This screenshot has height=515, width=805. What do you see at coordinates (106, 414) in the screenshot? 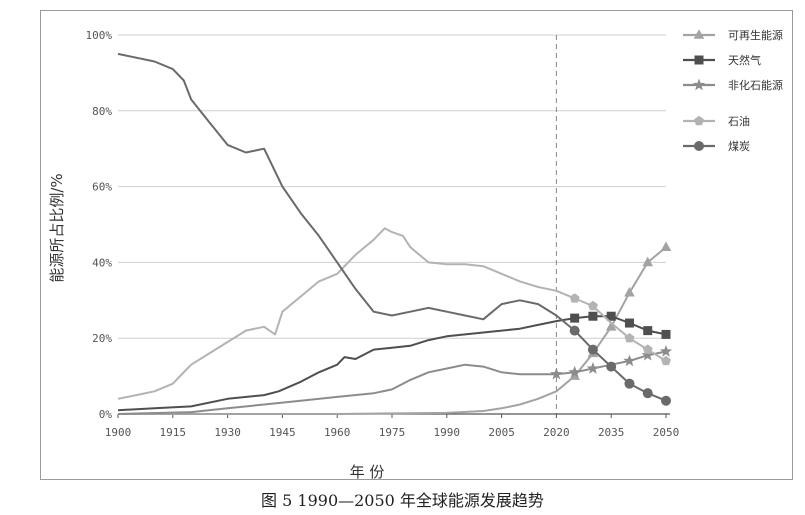
I see `y-tick-label: 0%` at bounding box center [106, 414].